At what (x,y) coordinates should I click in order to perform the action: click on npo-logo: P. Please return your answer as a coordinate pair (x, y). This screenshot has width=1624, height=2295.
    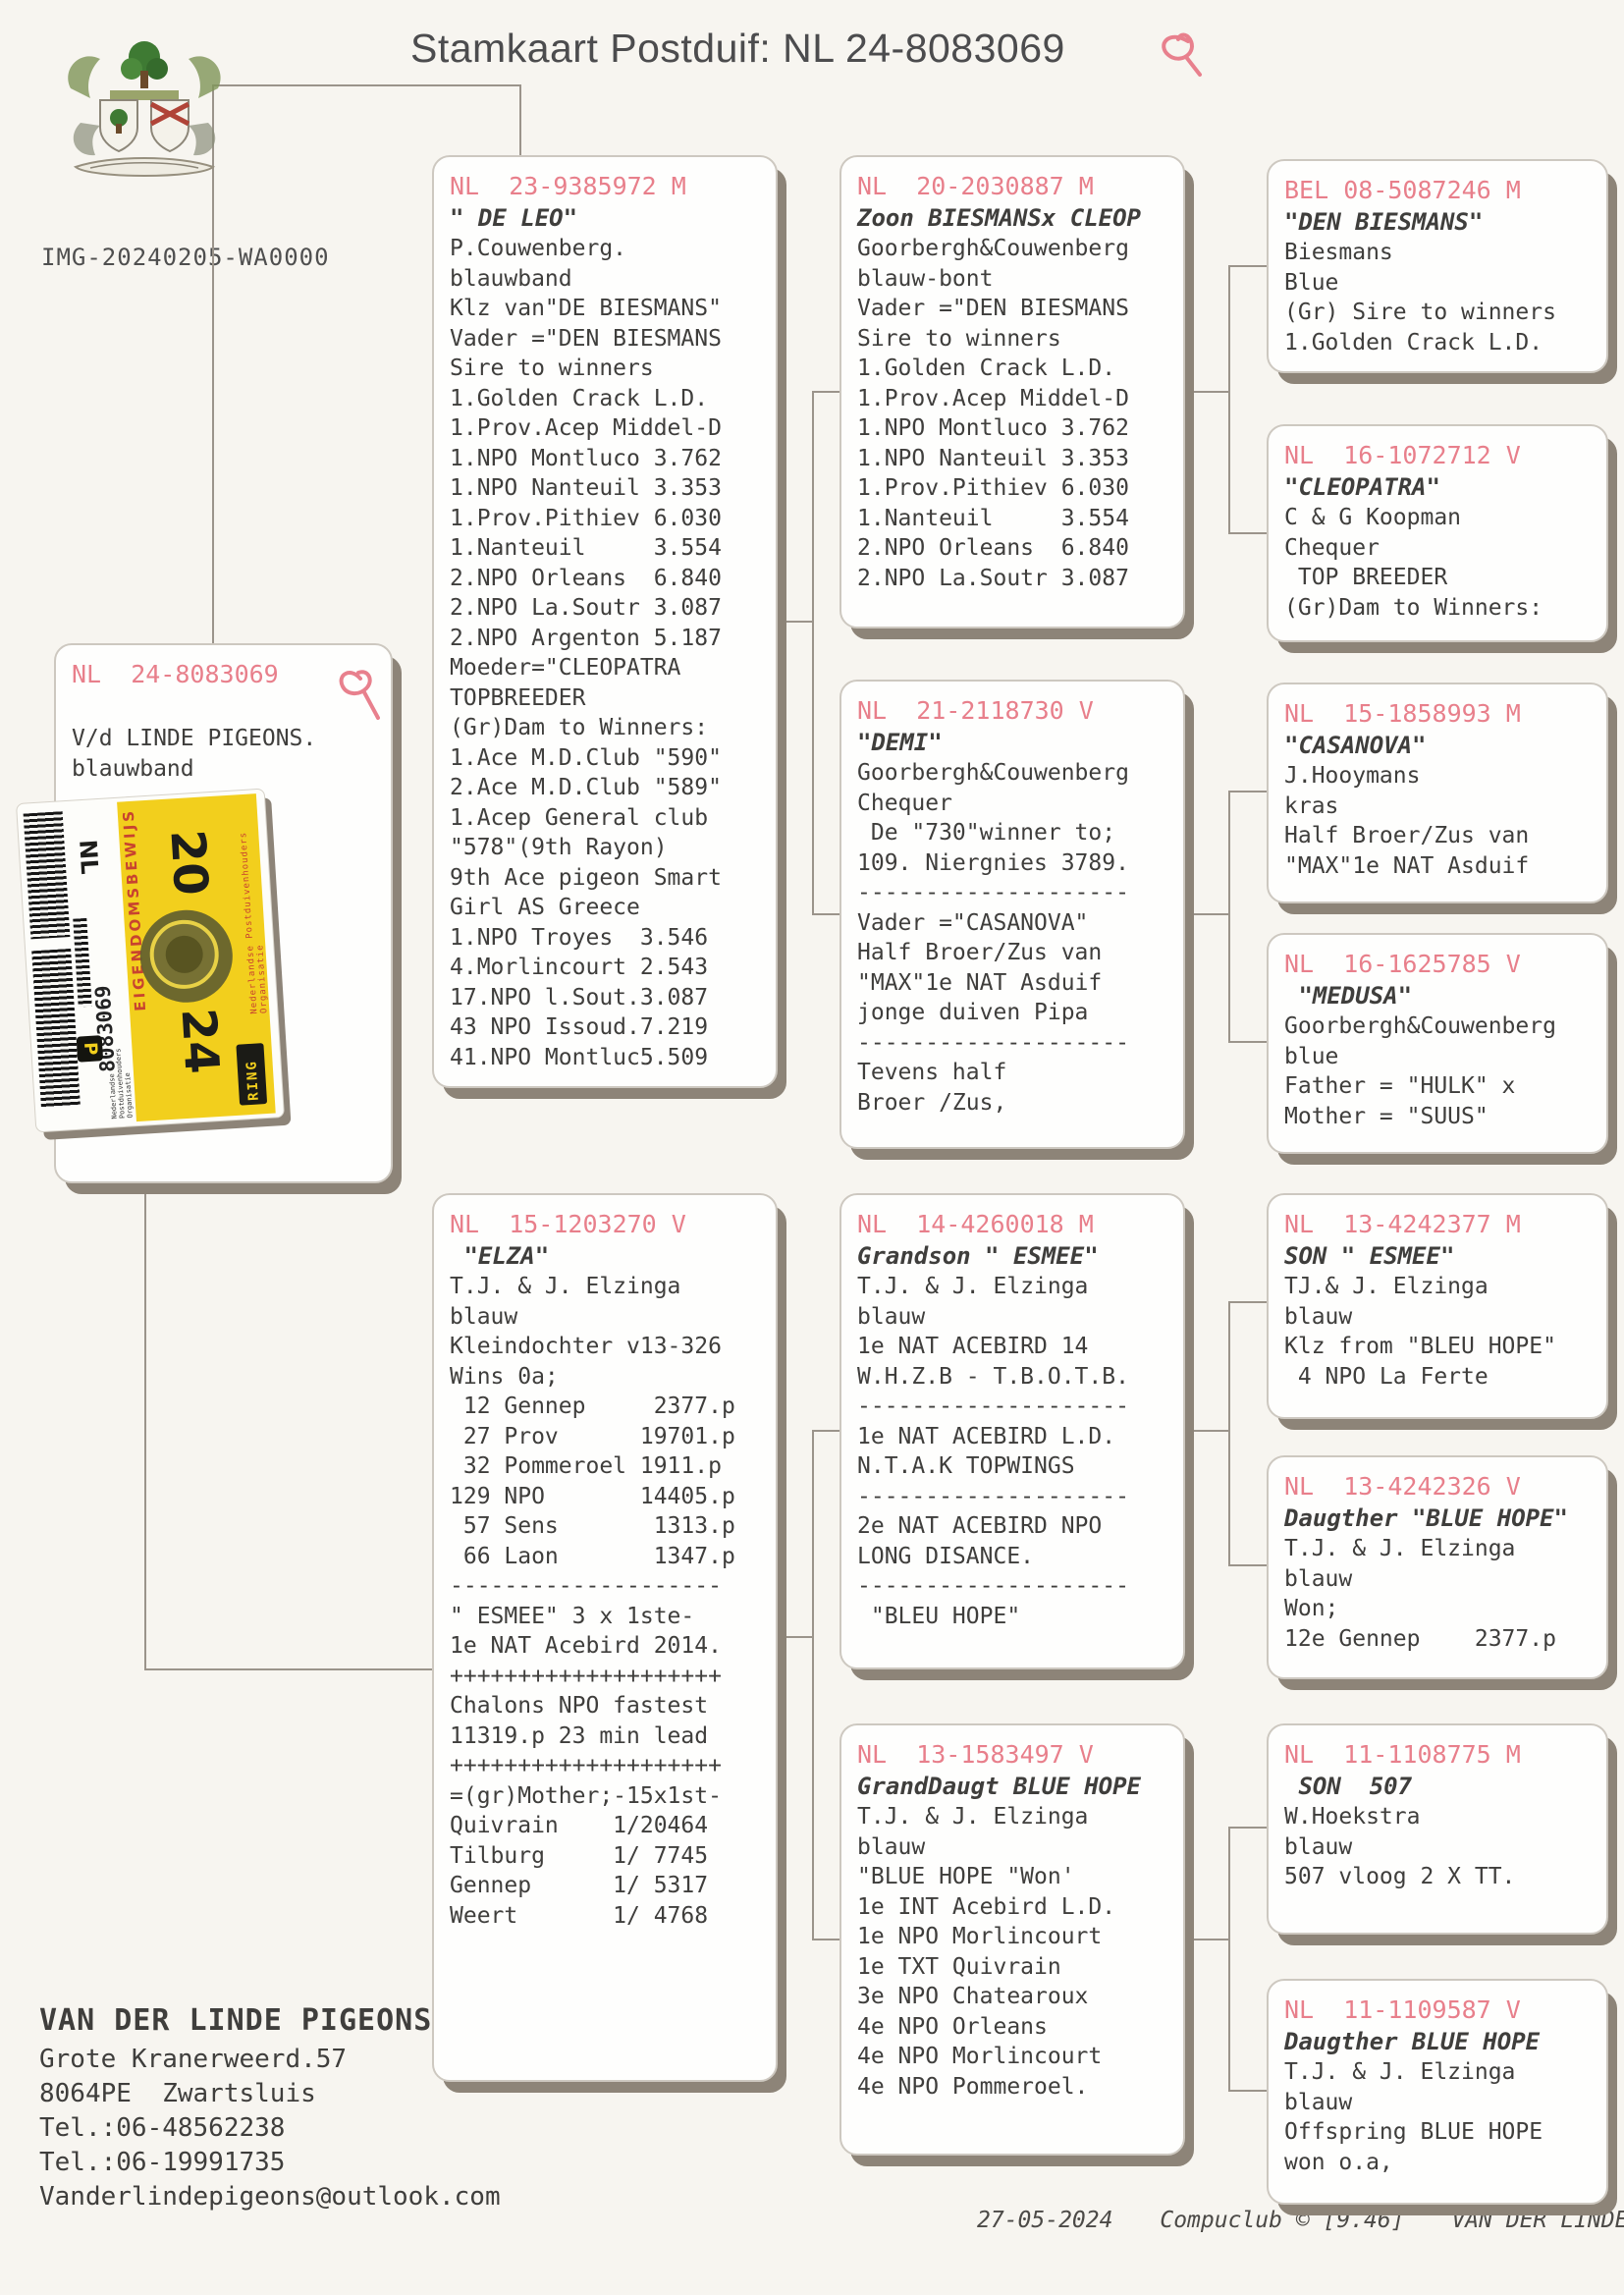
    Looking at the image, I should click on (90, 1049).